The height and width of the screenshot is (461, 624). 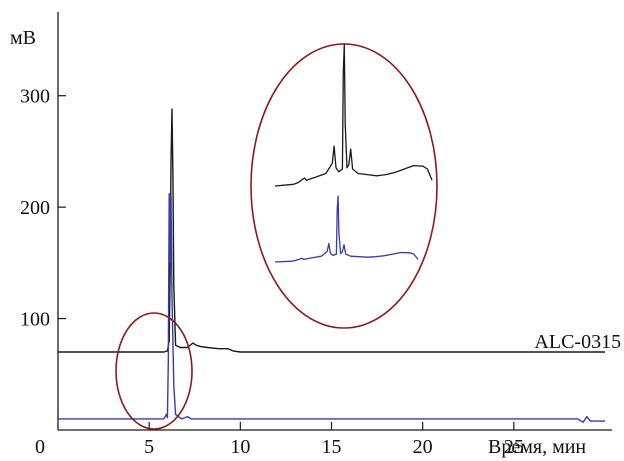 What do you see at coordinates (423, 447) in the screenshot?
I see `x-tick-label: 20` at bounding box center [423, 447].